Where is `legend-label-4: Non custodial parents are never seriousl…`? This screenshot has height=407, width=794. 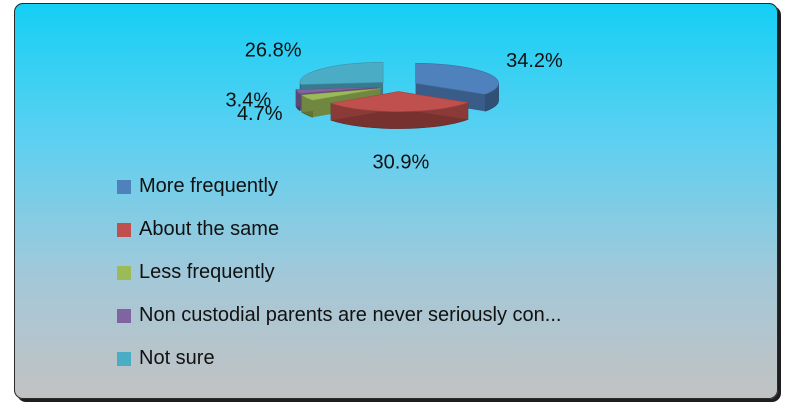
legend-label-4: Non custodial parents are never seriousl… is located at coordinates (350, 315).